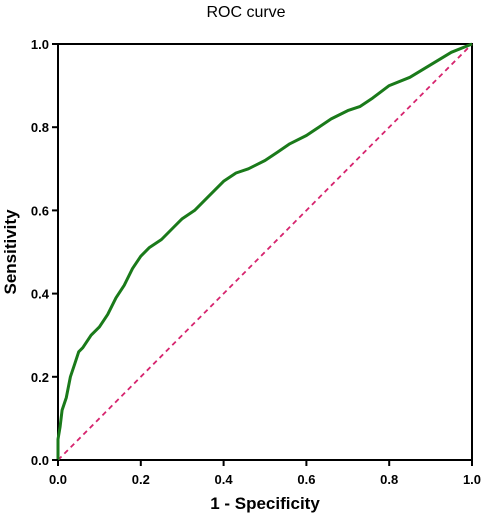 The width and height of the screenshot is (486, 516). What do you see at coordinates (40, 294) in the screenshot?
I see `y-tick-label: 0.4` at bounding box center [40, 294].